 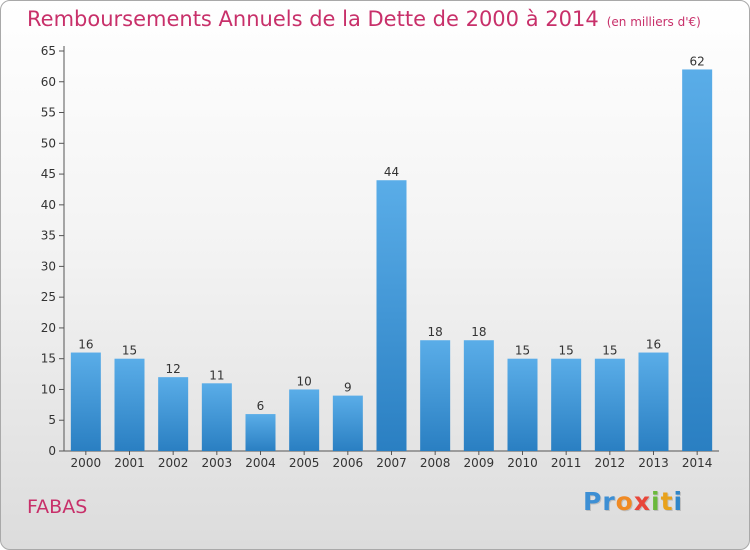 I want to click on x-tick-label: 2010, so click(x=522, y=463).